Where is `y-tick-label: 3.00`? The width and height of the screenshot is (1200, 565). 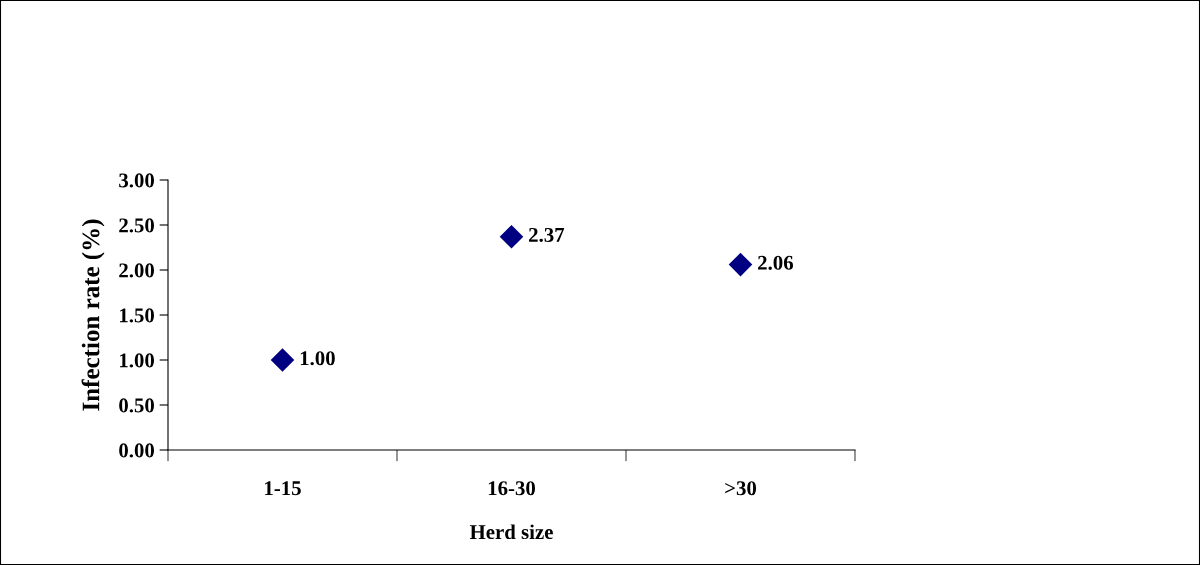 y-tick-label: 3.00 is located at coordinates (137, 180).